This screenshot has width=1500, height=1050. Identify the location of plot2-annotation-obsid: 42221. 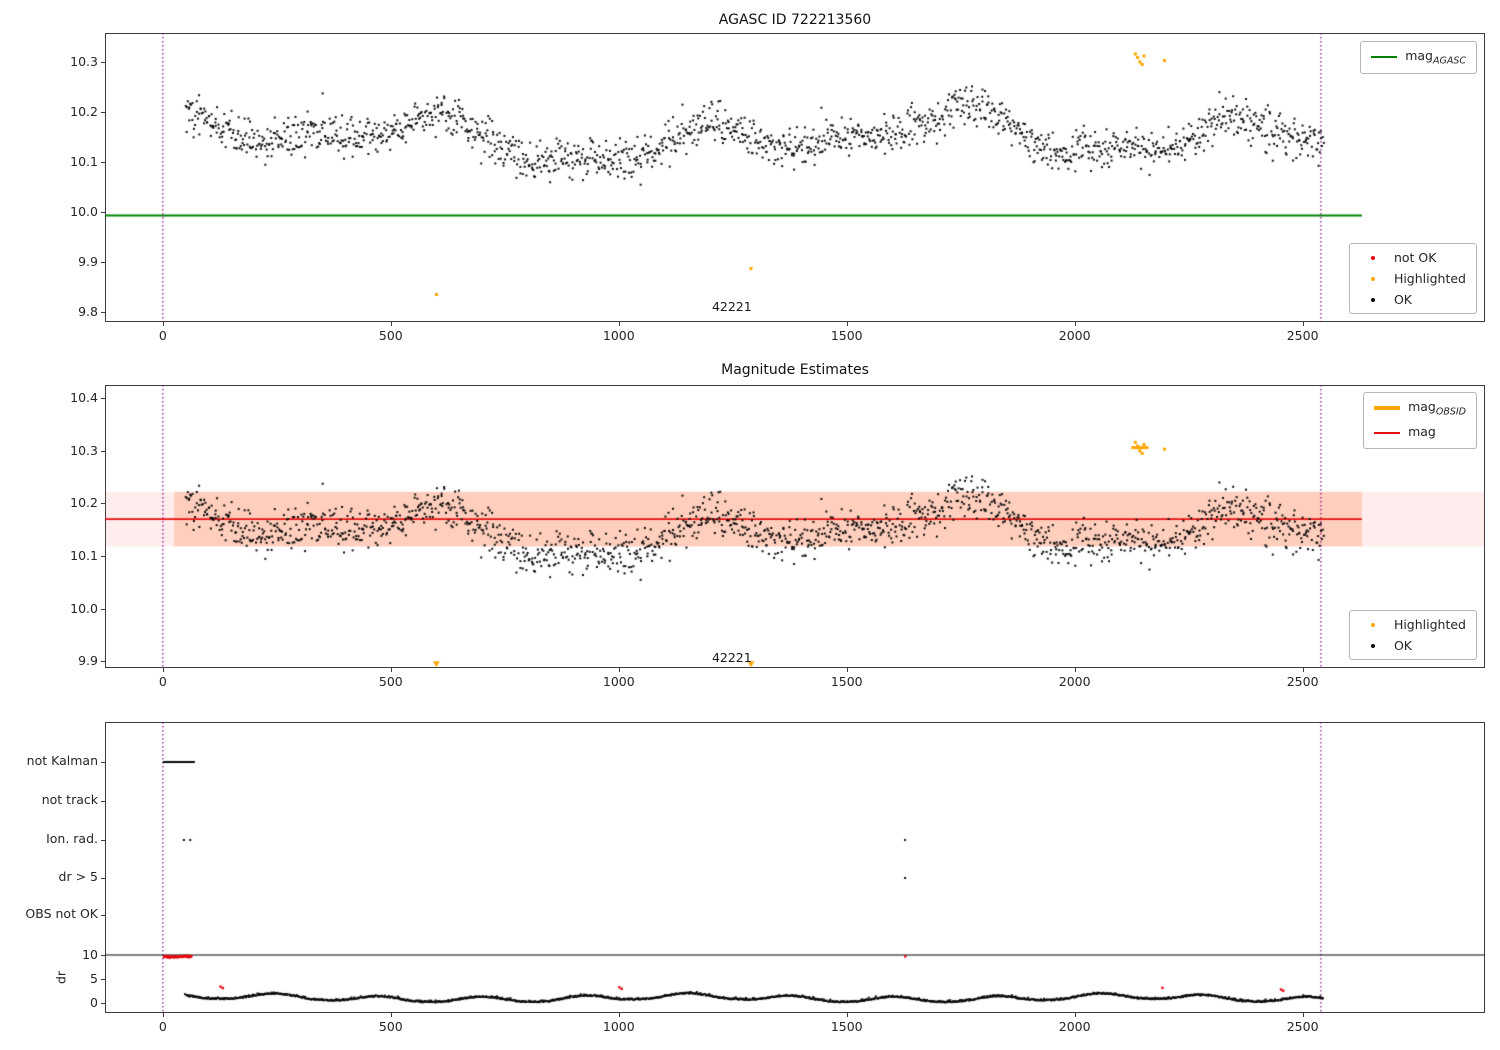
(731, 657).